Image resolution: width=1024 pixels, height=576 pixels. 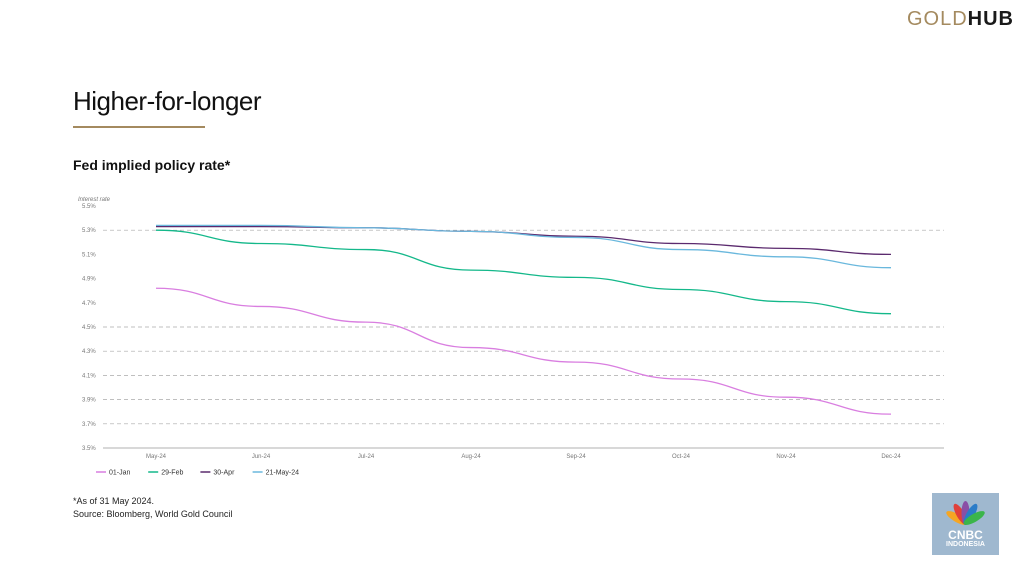 I want to click on legend-label: 30-Apr, so click(x=224, y=473).